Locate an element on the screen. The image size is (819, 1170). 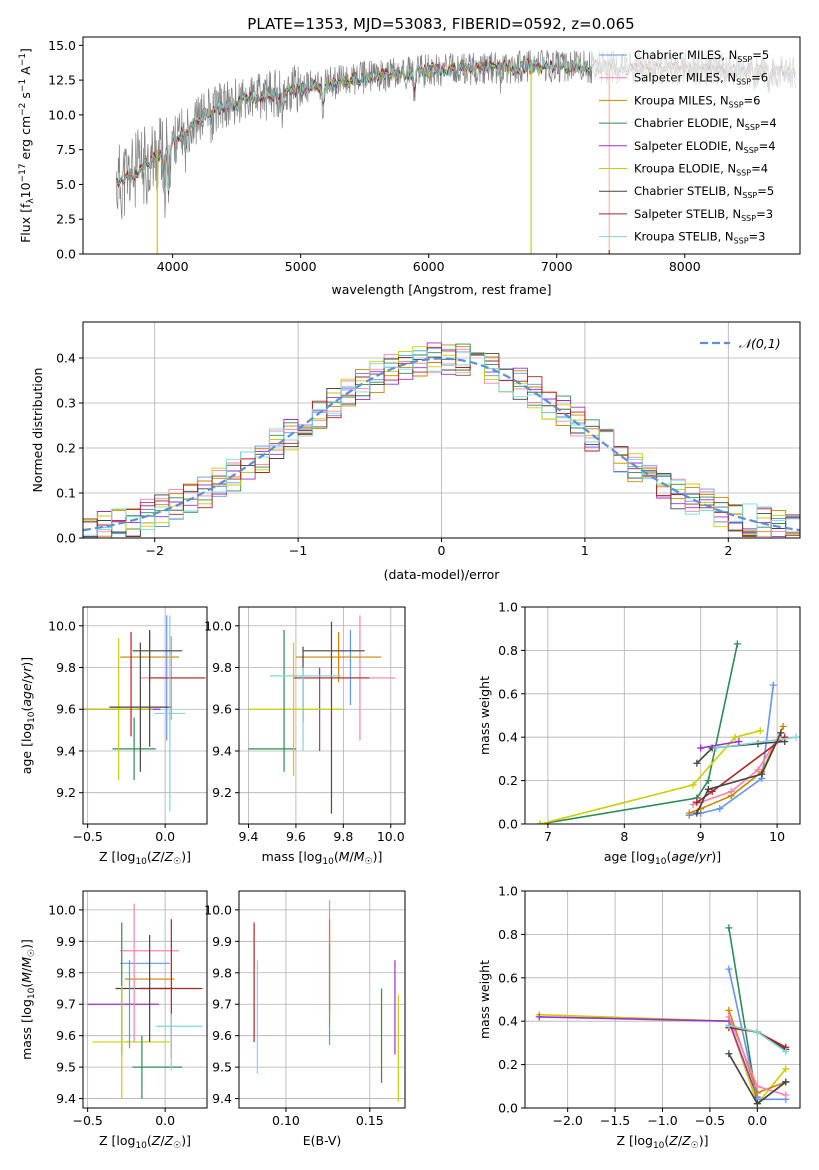
x-tick-label: 8 is located at coordinates (624, 836).